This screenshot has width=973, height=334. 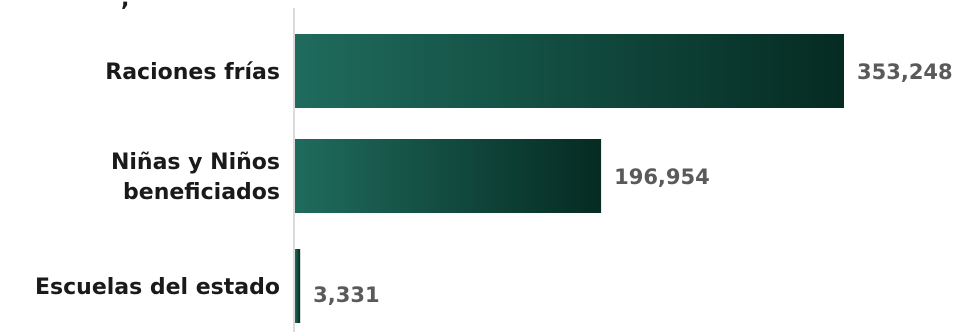 I want to click on bar-raciones-frias, so click(x=569, y=71).